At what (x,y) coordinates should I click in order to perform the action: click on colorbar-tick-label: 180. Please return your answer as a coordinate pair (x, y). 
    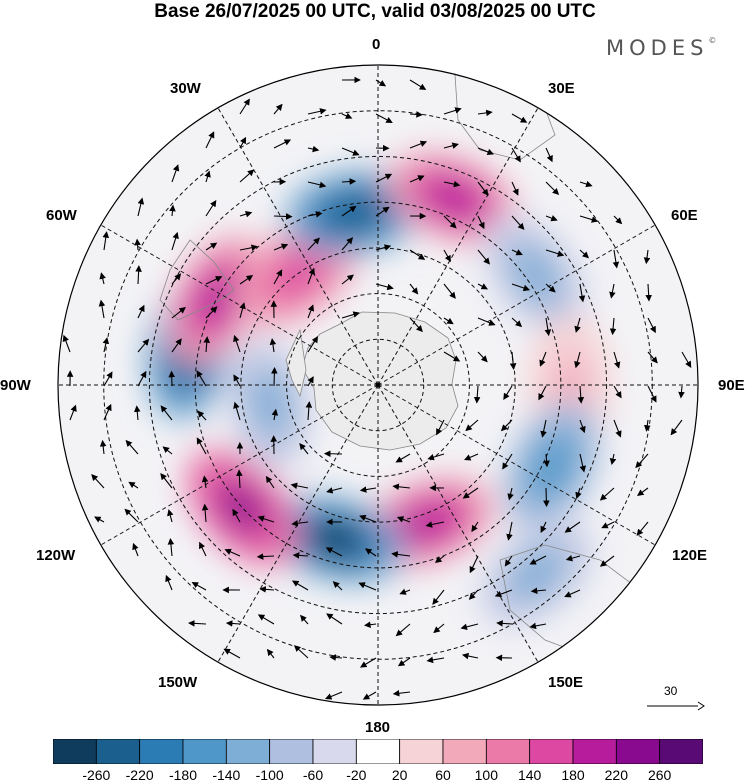
    Looking at the image, I should click on (573, 775).